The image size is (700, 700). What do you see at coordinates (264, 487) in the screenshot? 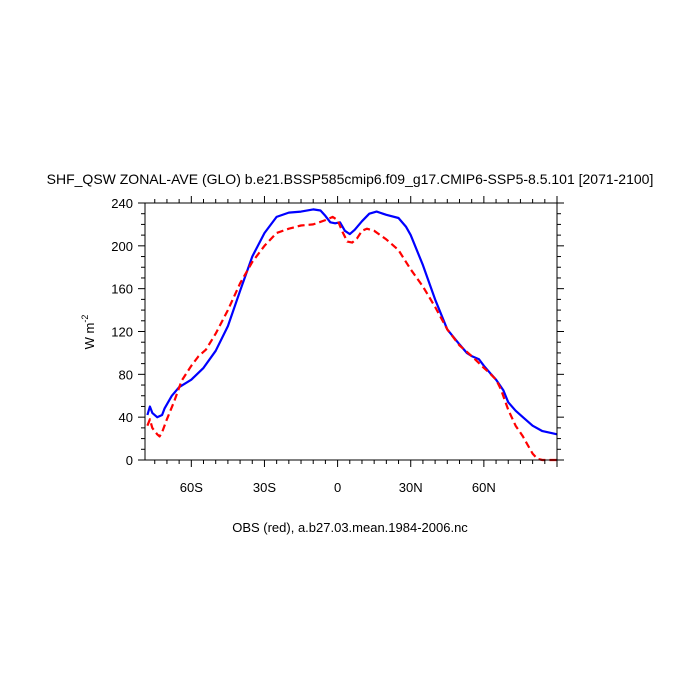
I see `x-tick-label: 30S` at bounding box center [264, 487].